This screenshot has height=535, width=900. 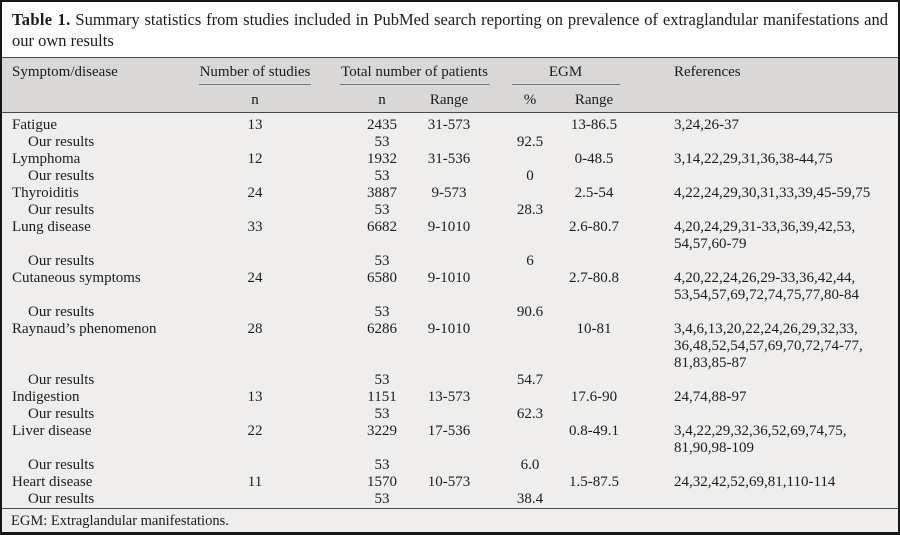 I want to click on symptom-cell: Lung disease, so click(x=51, y=227).